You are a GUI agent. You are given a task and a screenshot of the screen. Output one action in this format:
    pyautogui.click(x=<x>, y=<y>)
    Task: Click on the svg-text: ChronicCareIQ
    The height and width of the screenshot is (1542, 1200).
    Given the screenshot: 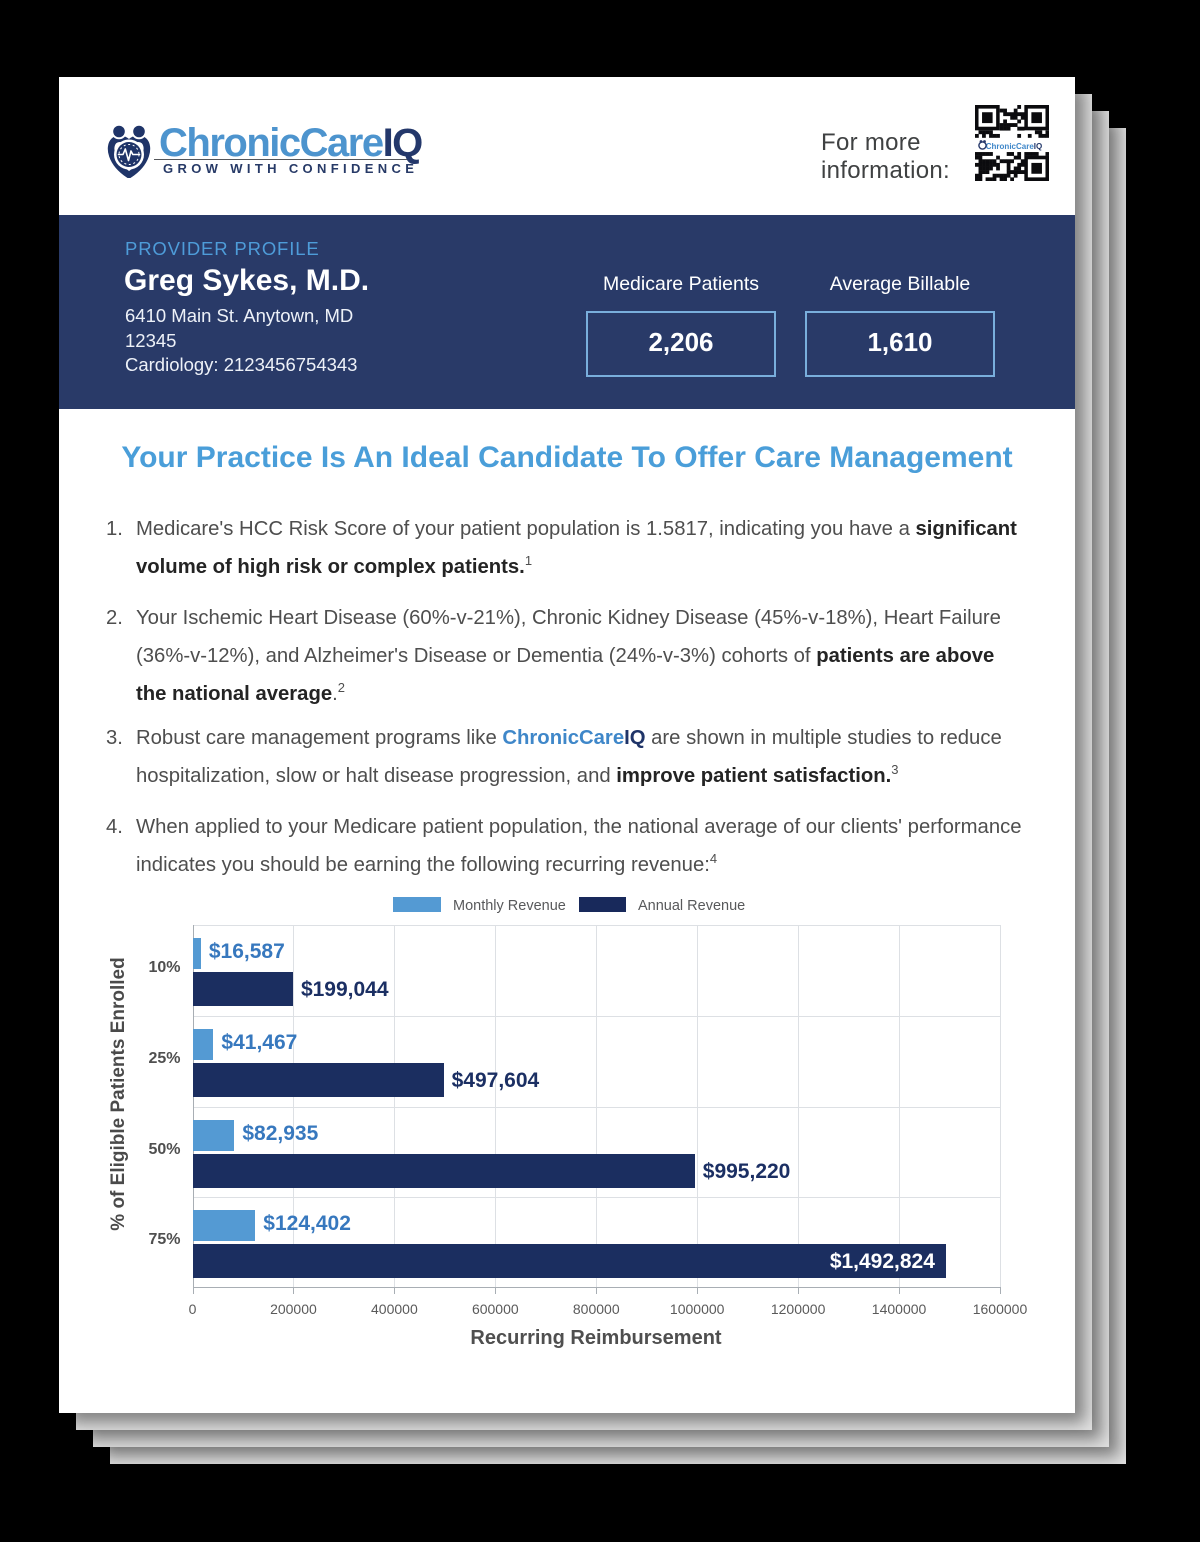 What is the action you would take?
    pyautogui.click(x=1014, y=146)
    